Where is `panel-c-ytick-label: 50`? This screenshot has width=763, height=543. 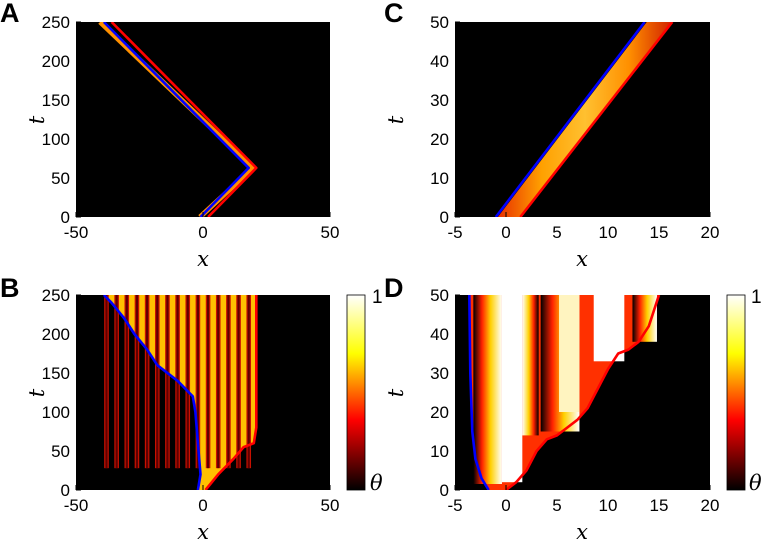 panel-c-ytick-label: 50 is located at coordinates (439, 22).